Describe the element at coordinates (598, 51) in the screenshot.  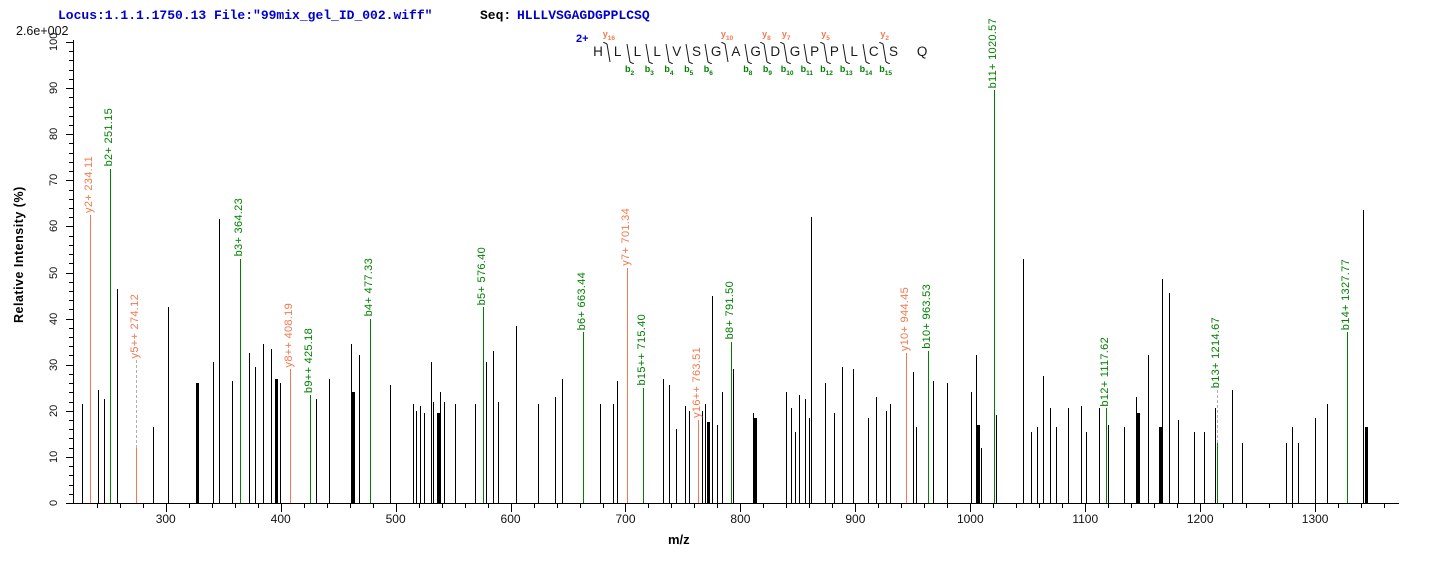
I see `residue-H: H` at that location.